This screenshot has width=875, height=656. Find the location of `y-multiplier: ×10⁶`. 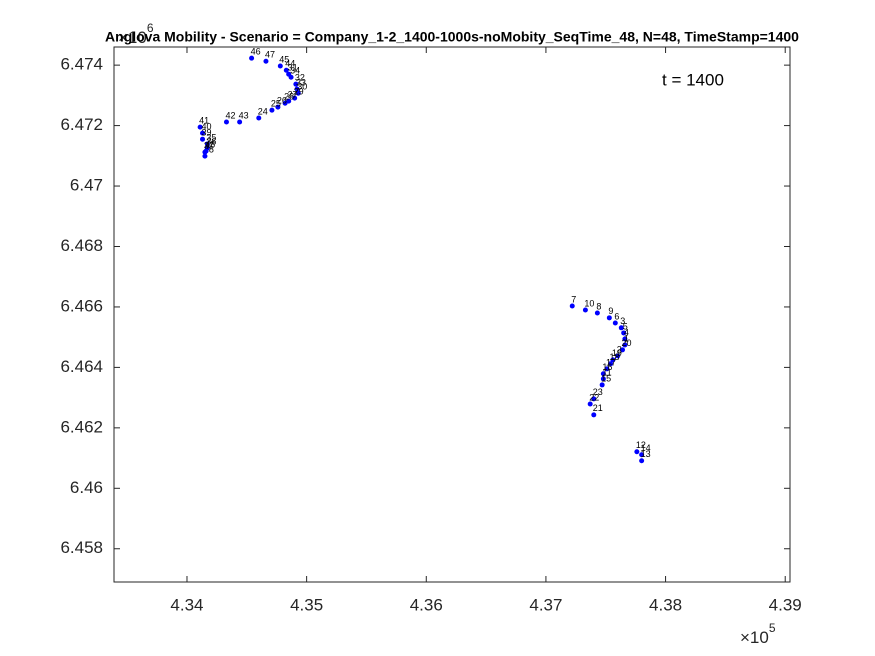

y-multiplier: ×10⁶ is located at coordinates (136, 34).